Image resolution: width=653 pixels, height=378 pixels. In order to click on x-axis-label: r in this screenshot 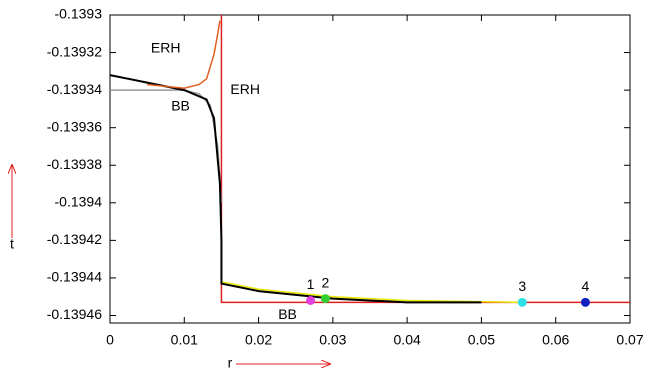, I will do `click(230, 363)`.